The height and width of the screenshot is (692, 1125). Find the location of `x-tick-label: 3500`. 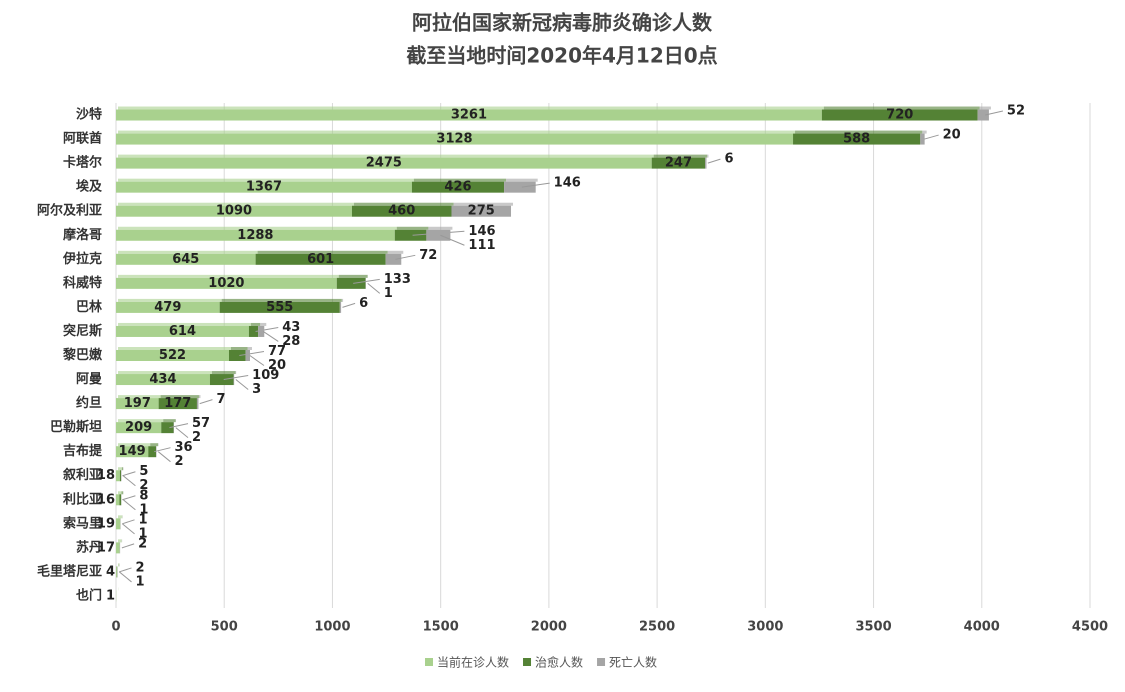

x-tick-label: 3500 is located at coordinates (873, 627).